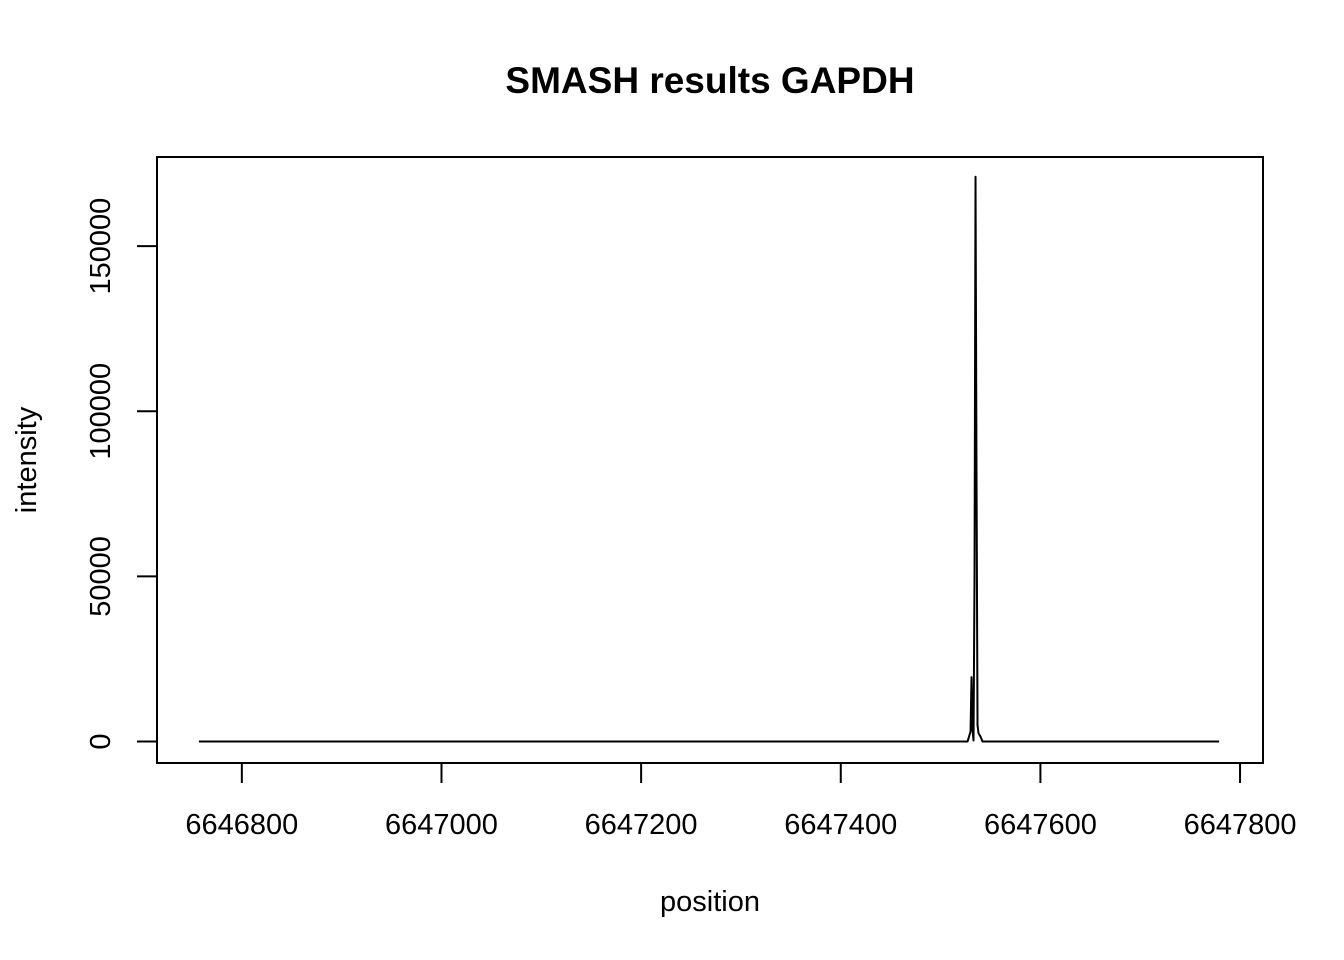 Image resolution: width=1344 pixels, height=960 pixels. Describe the element at coordinates (709, 80) in the screenshot. I see `chart-title: SMASH results GAPDH` at that location.